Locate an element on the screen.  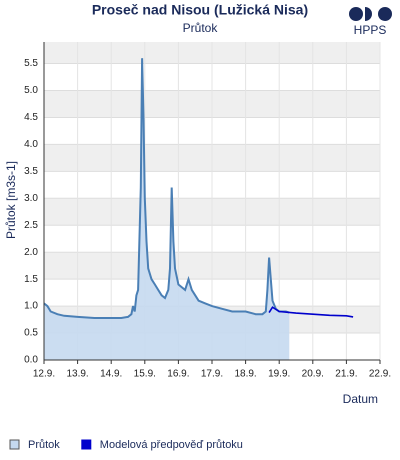
y-tick-label: 1.5 is located at coordinates (31, 279).